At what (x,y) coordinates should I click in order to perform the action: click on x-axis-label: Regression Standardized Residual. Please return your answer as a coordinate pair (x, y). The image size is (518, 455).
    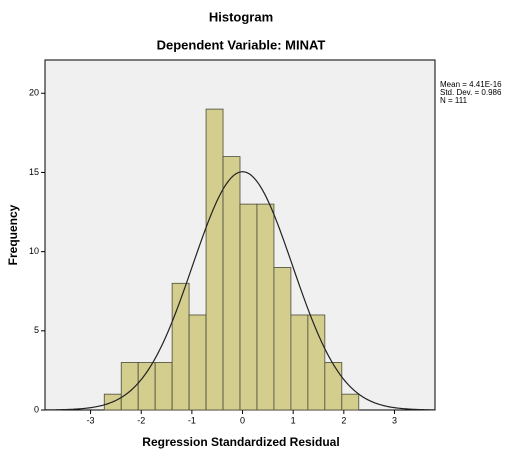
    Looking at the image, I should click on (240, 442).